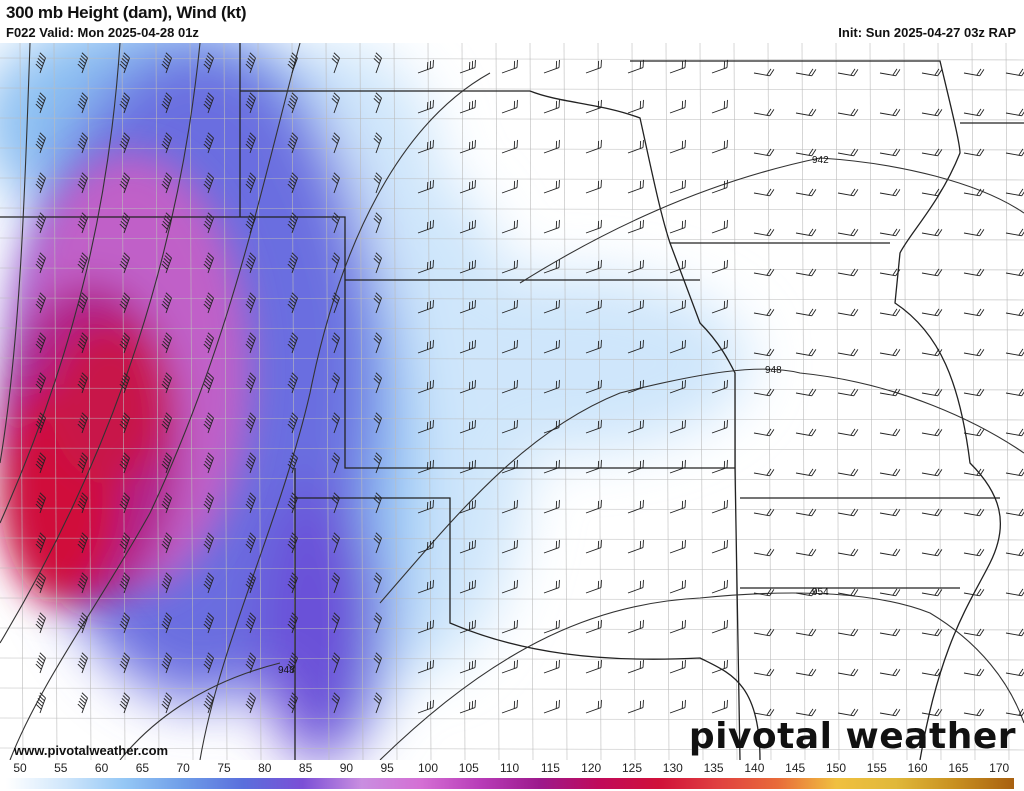  Describe the element at coordinates (820, 160) in the screenshot. I see `contour-label: 942` at that location.